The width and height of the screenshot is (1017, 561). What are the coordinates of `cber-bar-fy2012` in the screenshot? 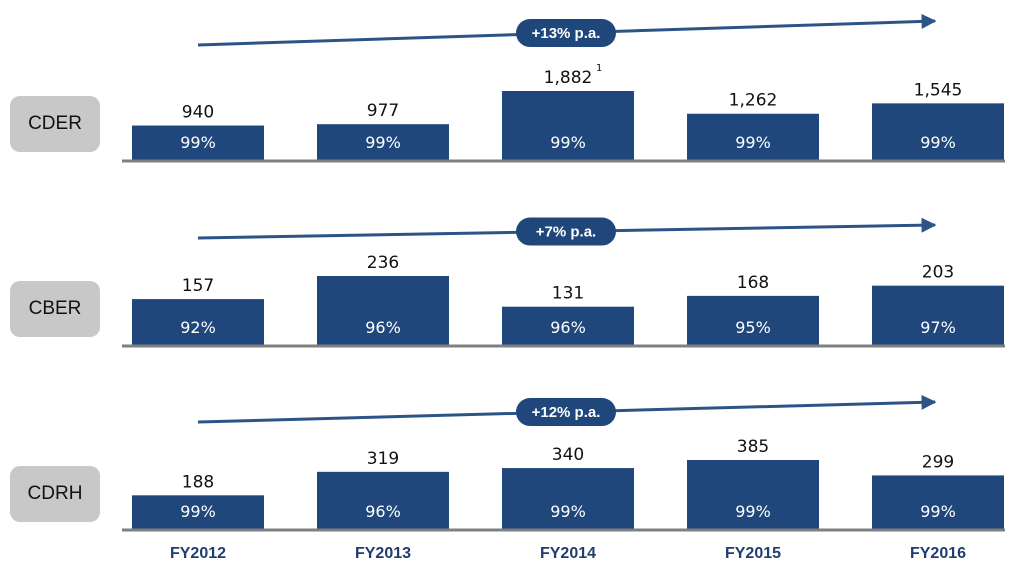 It's located at (198, 322).